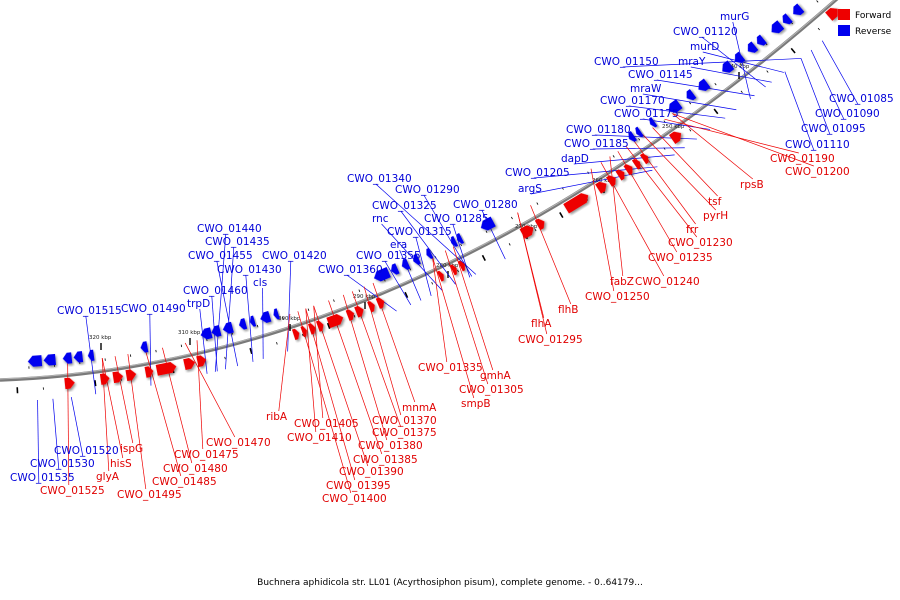 The height and width of the screenshot is (600, 900). I want to click on forward-gene-label: CWO_01475, so click(206, 455).